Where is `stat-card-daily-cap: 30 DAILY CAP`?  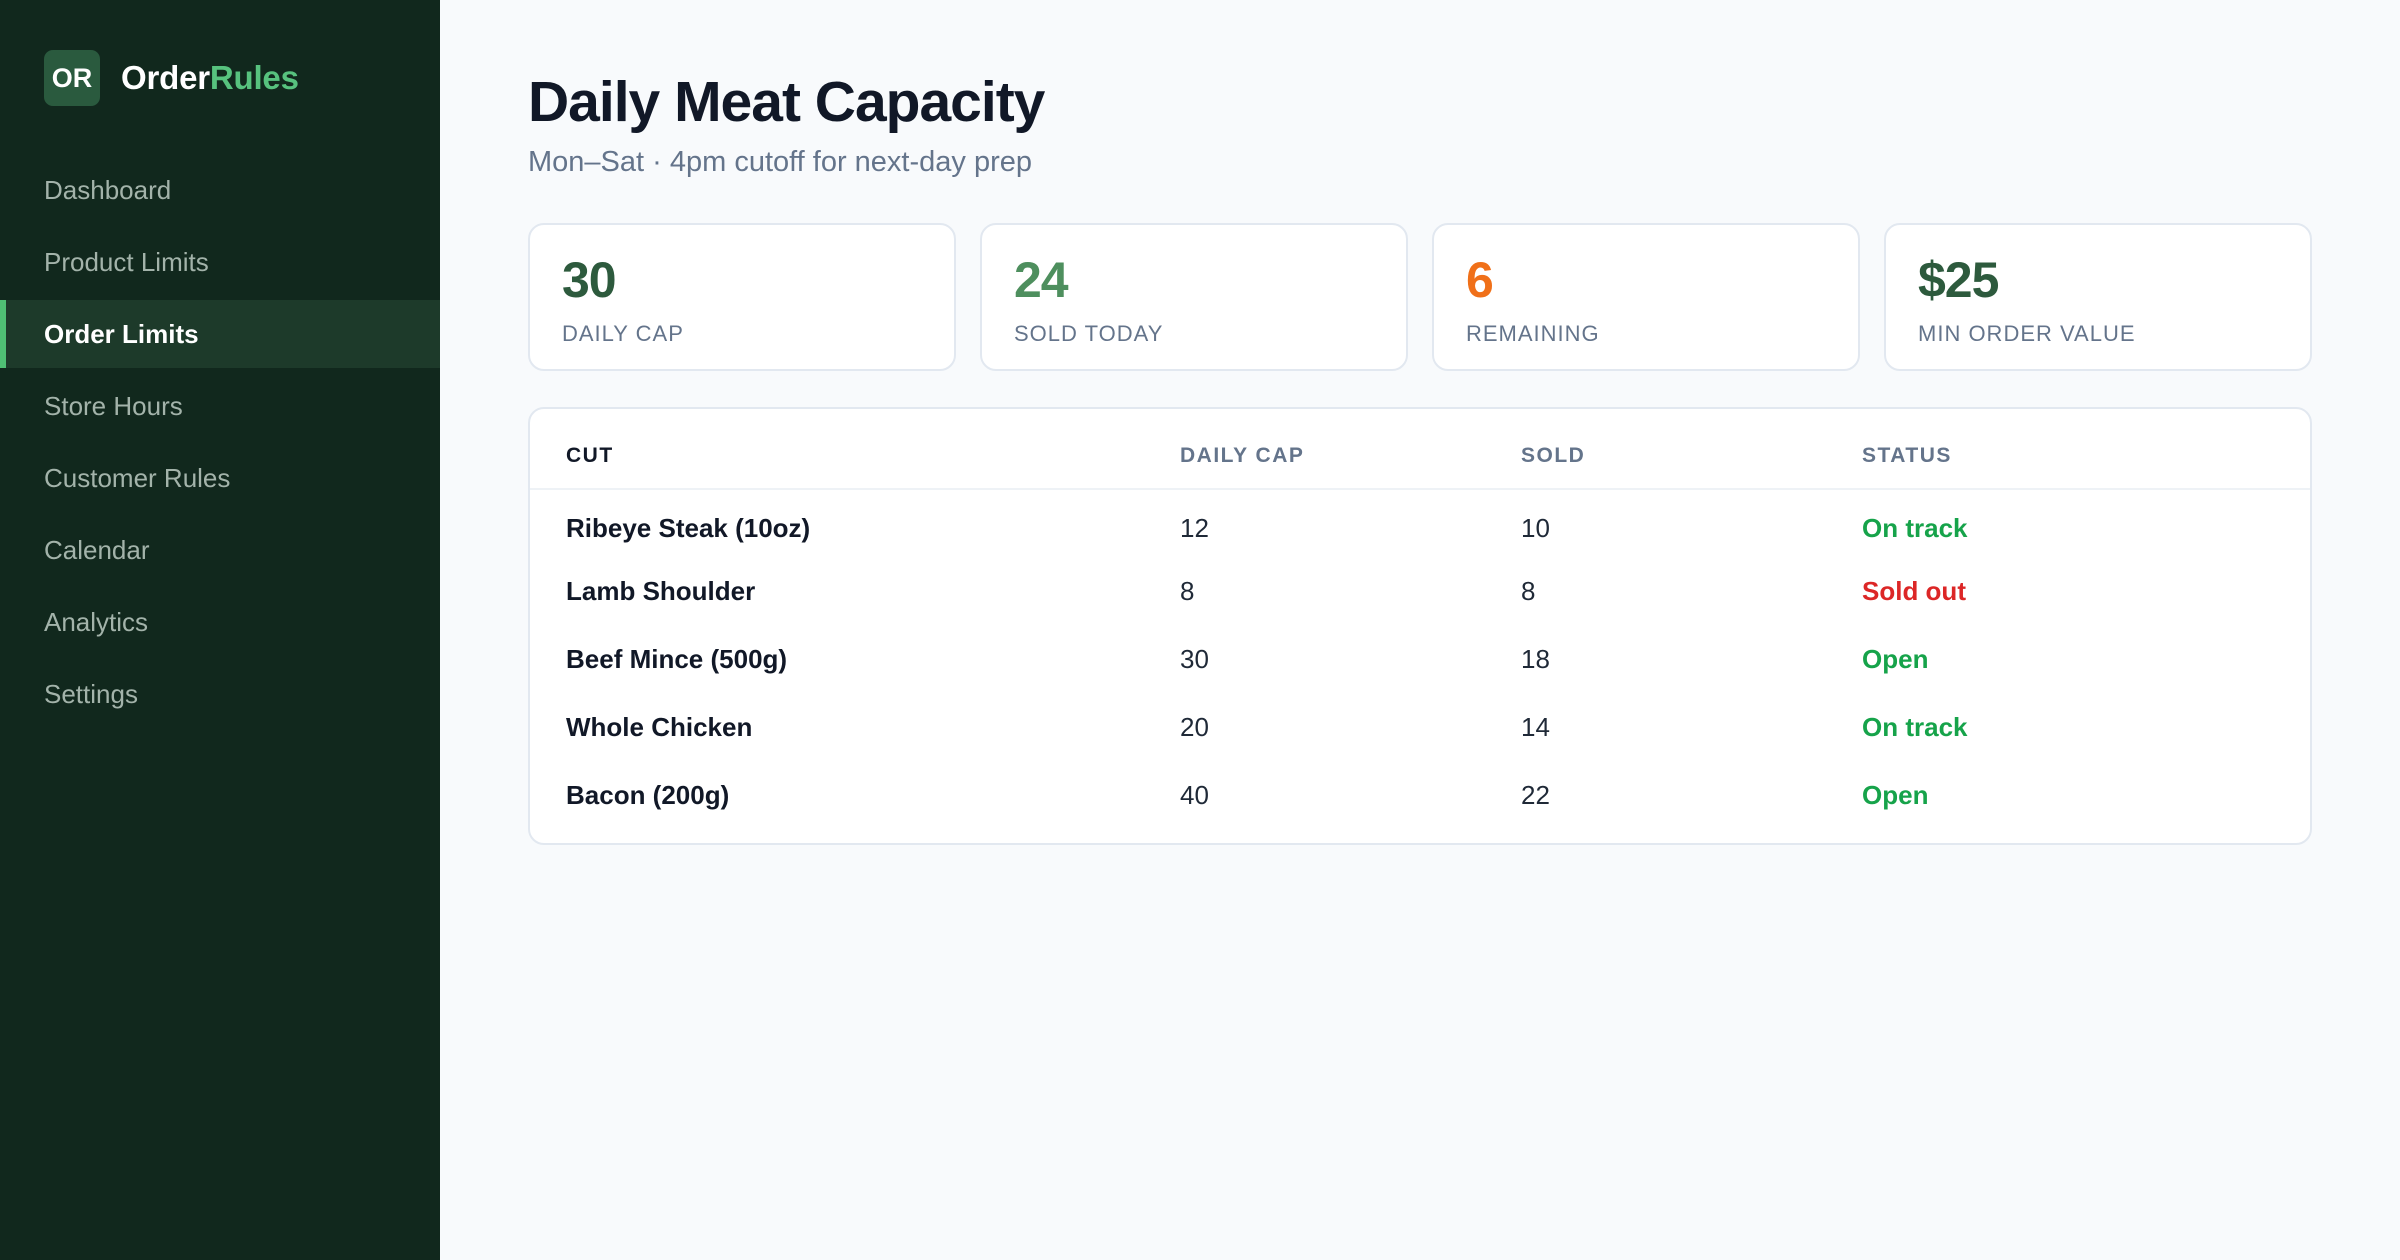
stat-card-daily-cap: 30 DAILY CAP is located at coordinates (742, 297).